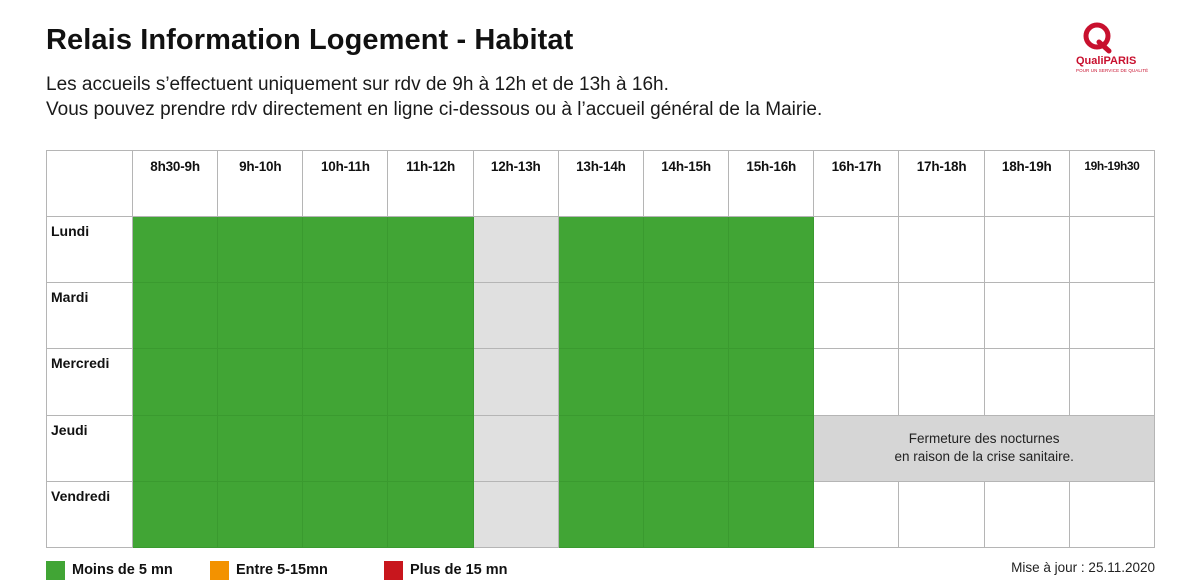 The image size is (1200, 588). Describe the element at coordinates (122, 570) in the screenshot. I see `legend-label: Moins de 5 mn` at that location.